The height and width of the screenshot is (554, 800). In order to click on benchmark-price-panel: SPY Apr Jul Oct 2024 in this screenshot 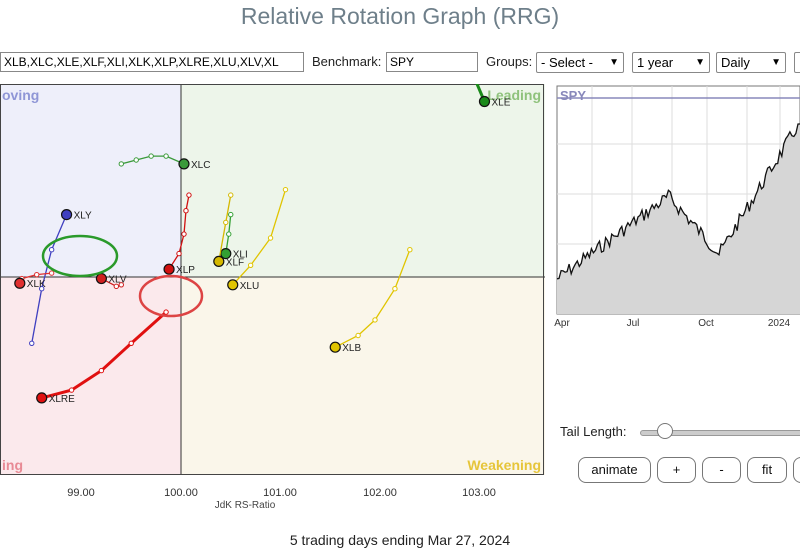, I will do `click(677, 207)`.